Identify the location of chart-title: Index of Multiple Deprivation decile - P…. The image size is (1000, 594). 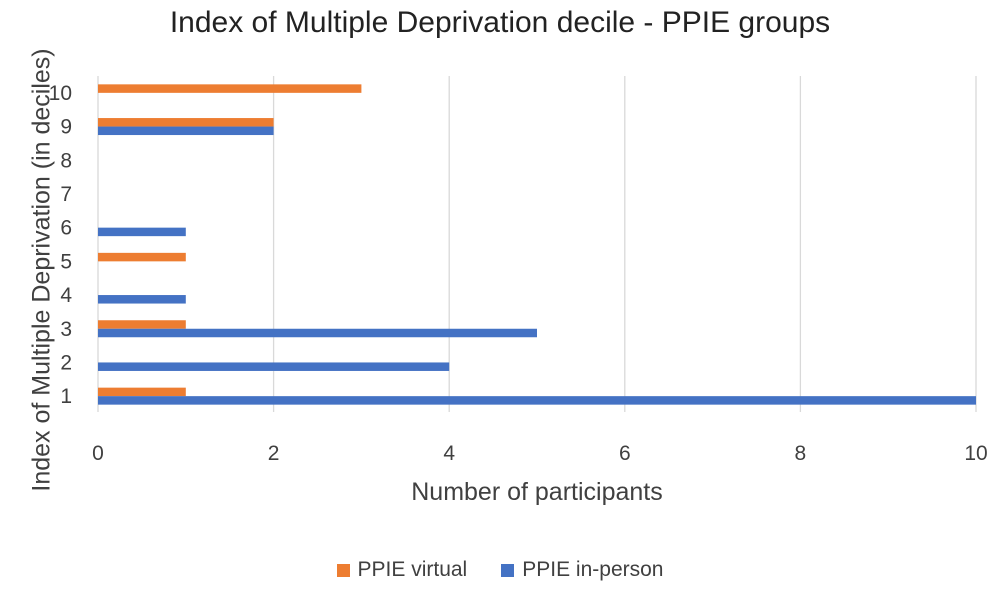
(500, 22).